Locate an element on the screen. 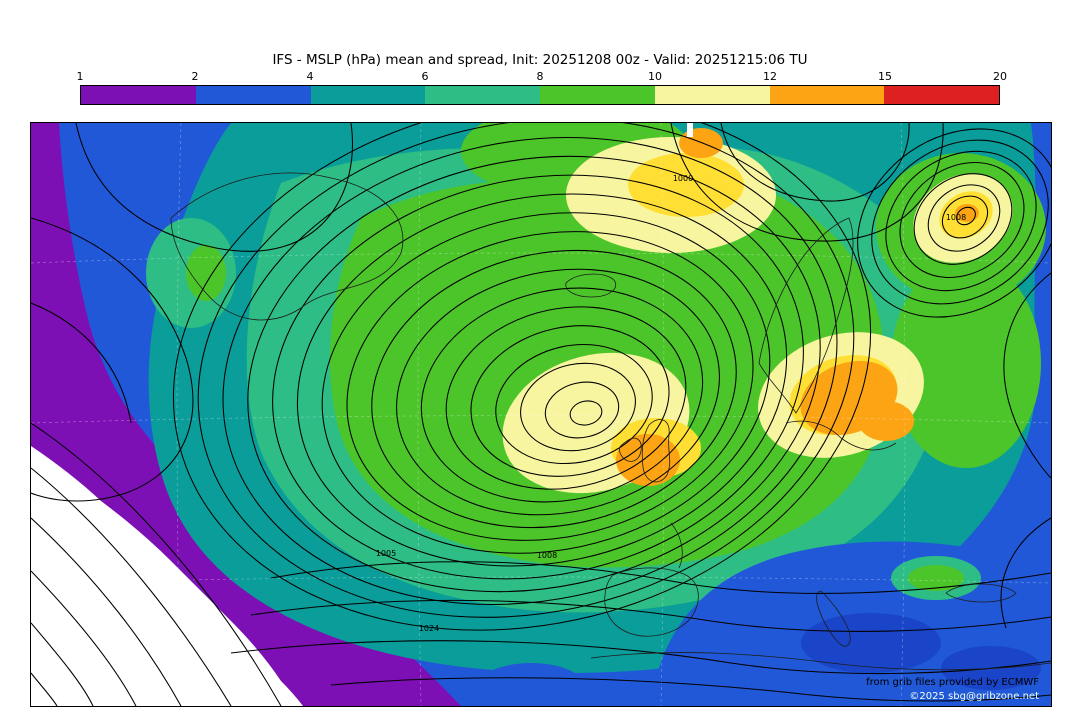 This screenshot has width=1080, height=718. colorbar-tick-label: 4 is located at coordinates (310, 76).